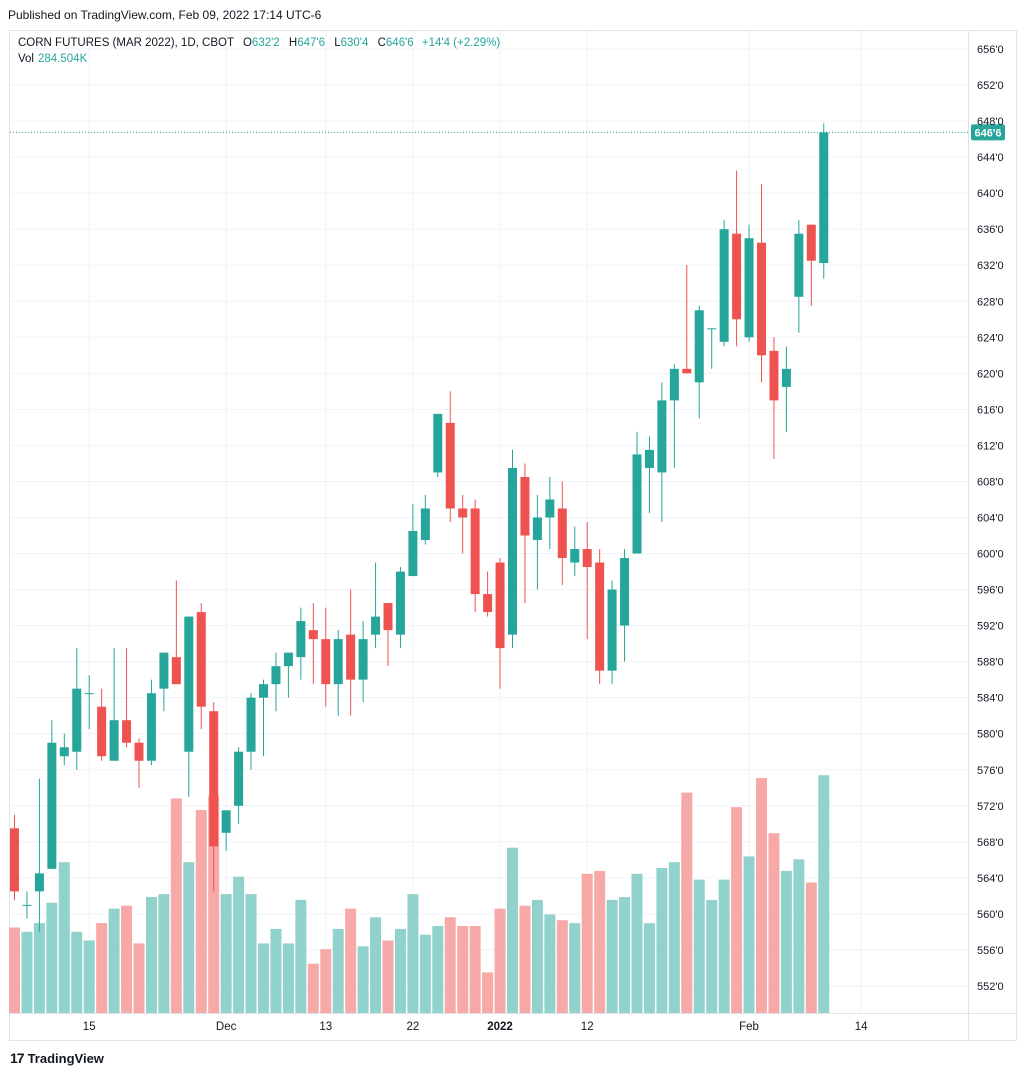 The height and width of the screenshot is (1076, 1026). Describe the element at coordinates (461, 43) in the screenshot. I see `legend-change: +14'4 (+2.29%)` at that location.